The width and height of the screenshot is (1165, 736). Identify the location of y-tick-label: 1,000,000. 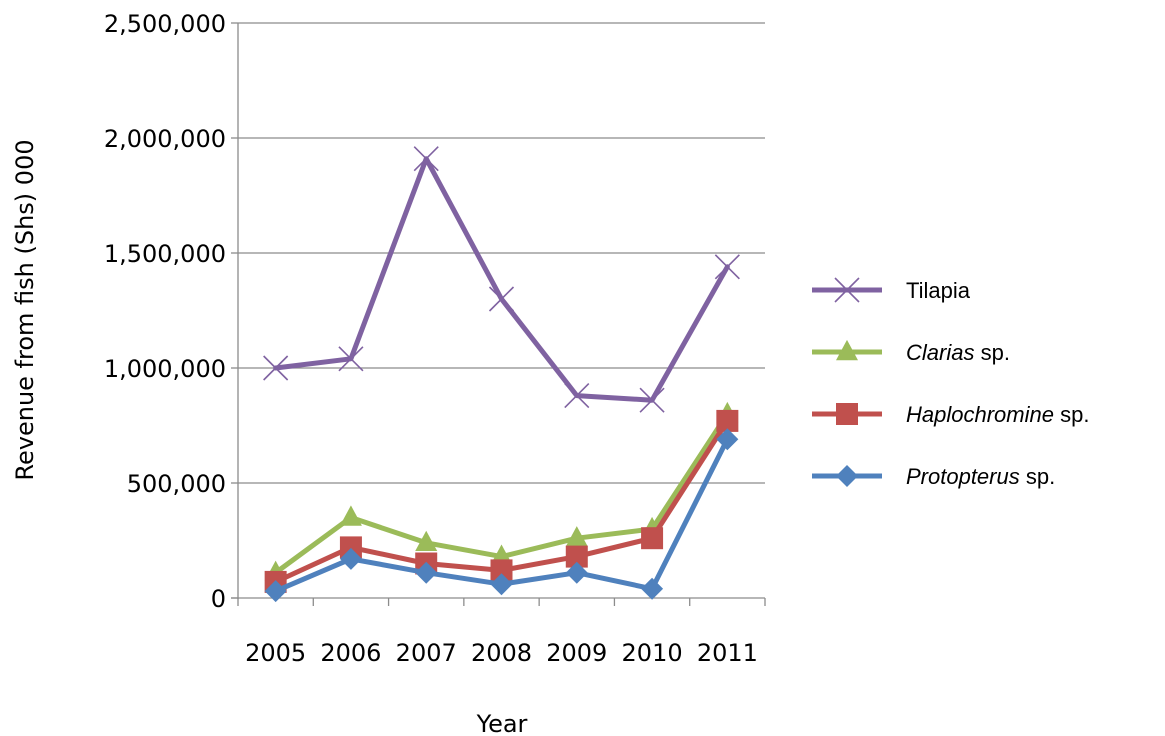
(165, 369).